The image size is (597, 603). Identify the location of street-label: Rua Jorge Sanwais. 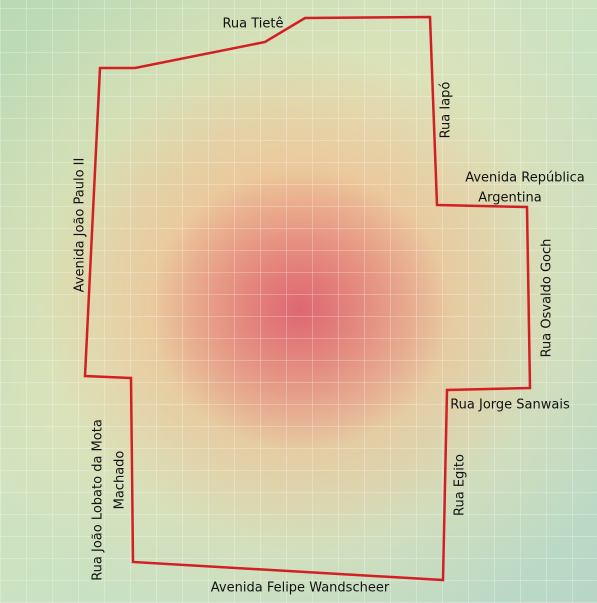
(510, 405).